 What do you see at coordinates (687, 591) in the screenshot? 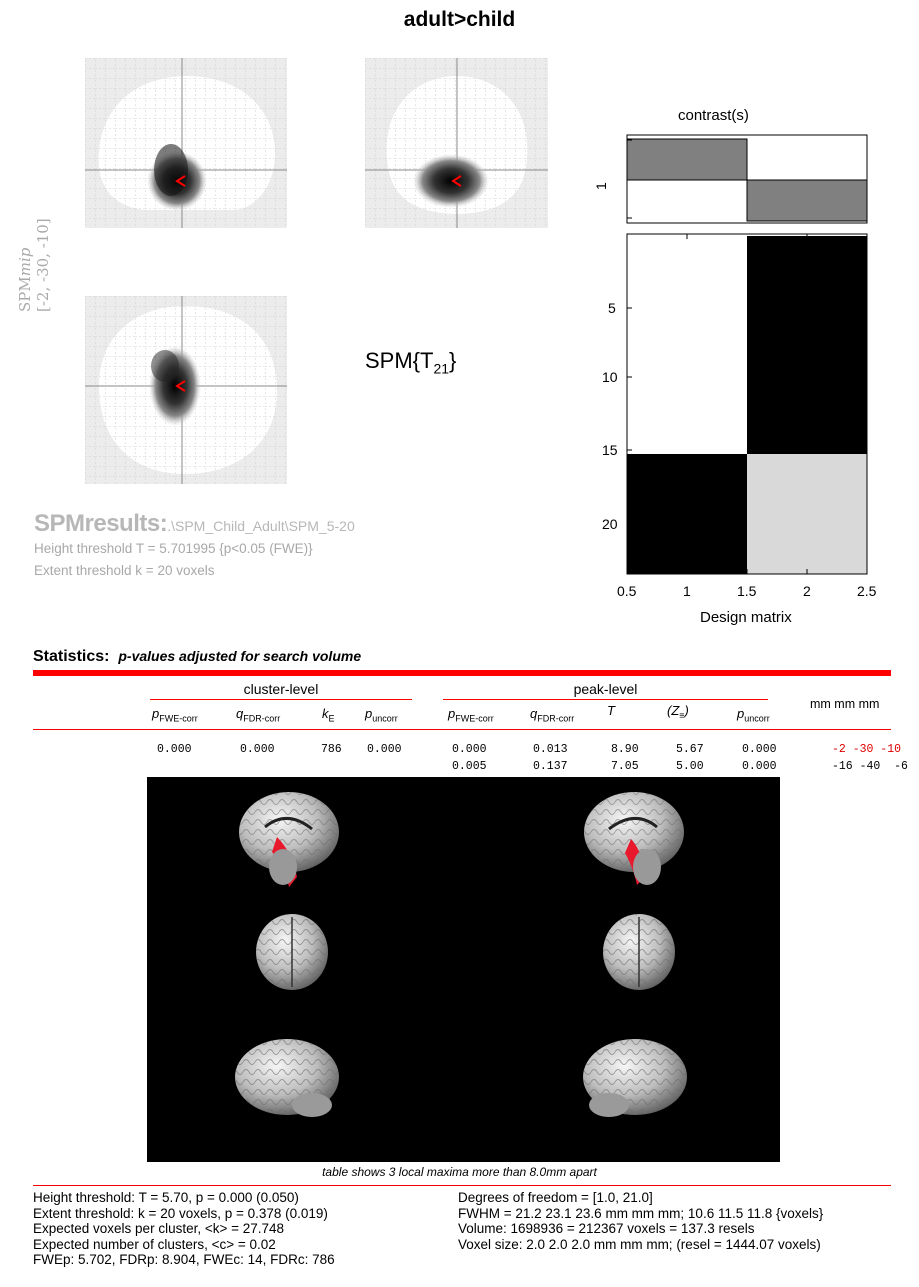
I see `design-matrix-x-tick: 1` at bounding box center [687, 591].